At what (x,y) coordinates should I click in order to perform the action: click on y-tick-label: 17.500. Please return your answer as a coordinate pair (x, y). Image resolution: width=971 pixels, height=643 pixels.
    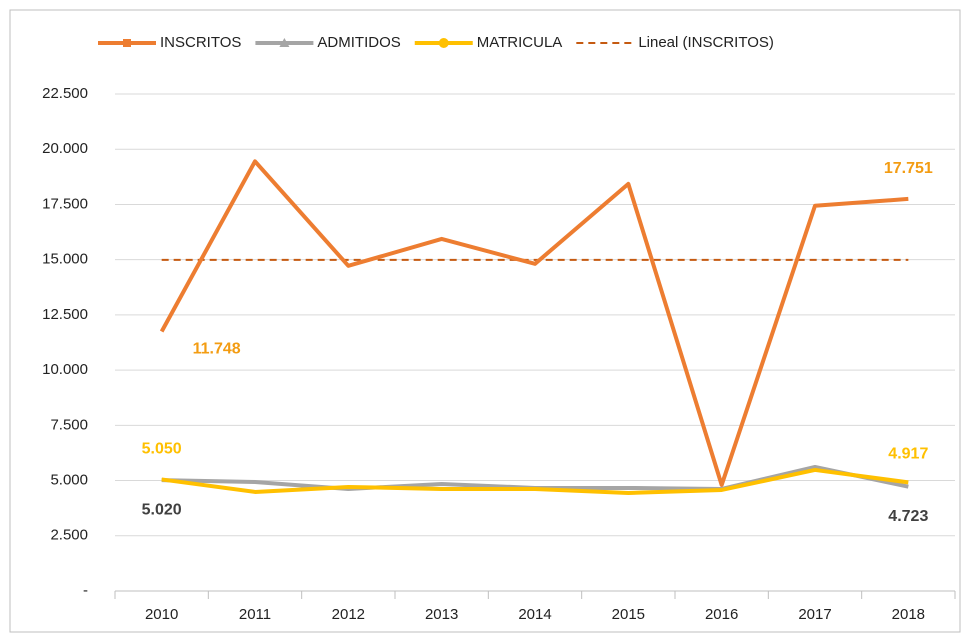
    Looking at the image, I should click on (65, 203).